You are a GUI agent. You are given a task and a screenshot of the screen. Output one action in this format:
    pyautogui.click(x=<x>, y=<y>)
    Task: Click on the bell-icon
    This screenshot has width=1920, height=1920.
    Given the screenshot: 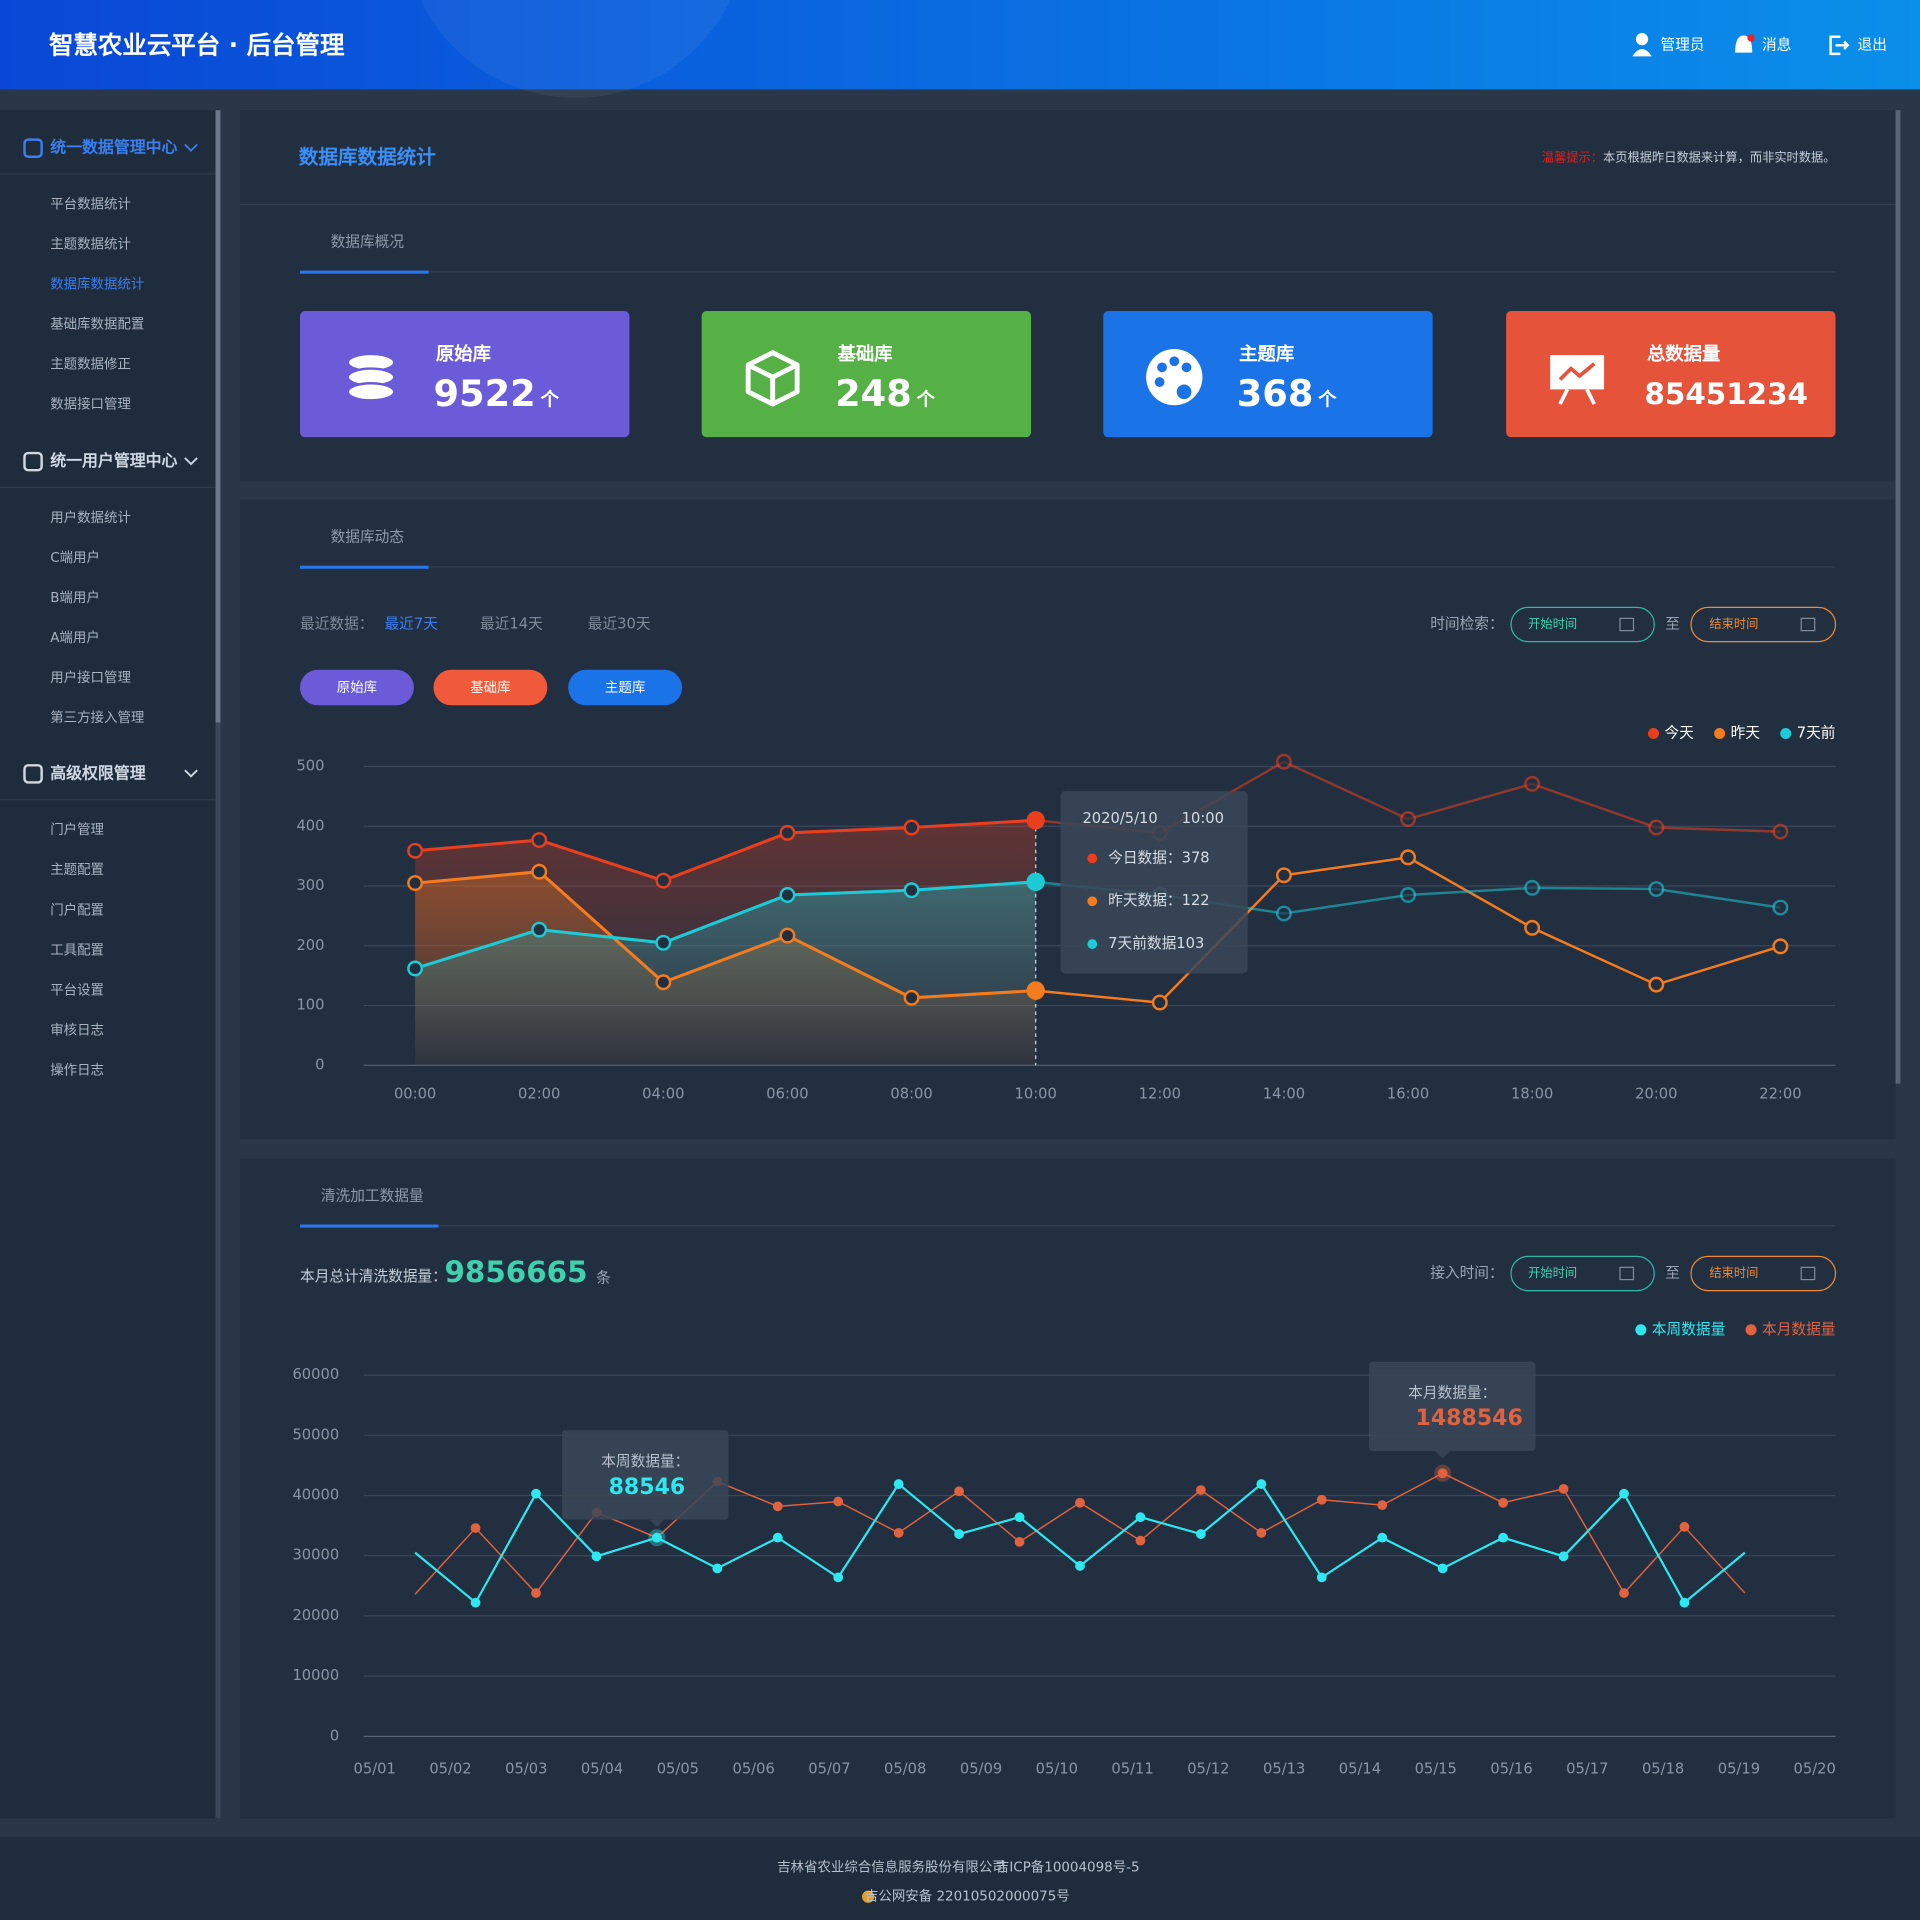 What is the action you would take?
    pyautogui.click(x=1745, y=43)
    